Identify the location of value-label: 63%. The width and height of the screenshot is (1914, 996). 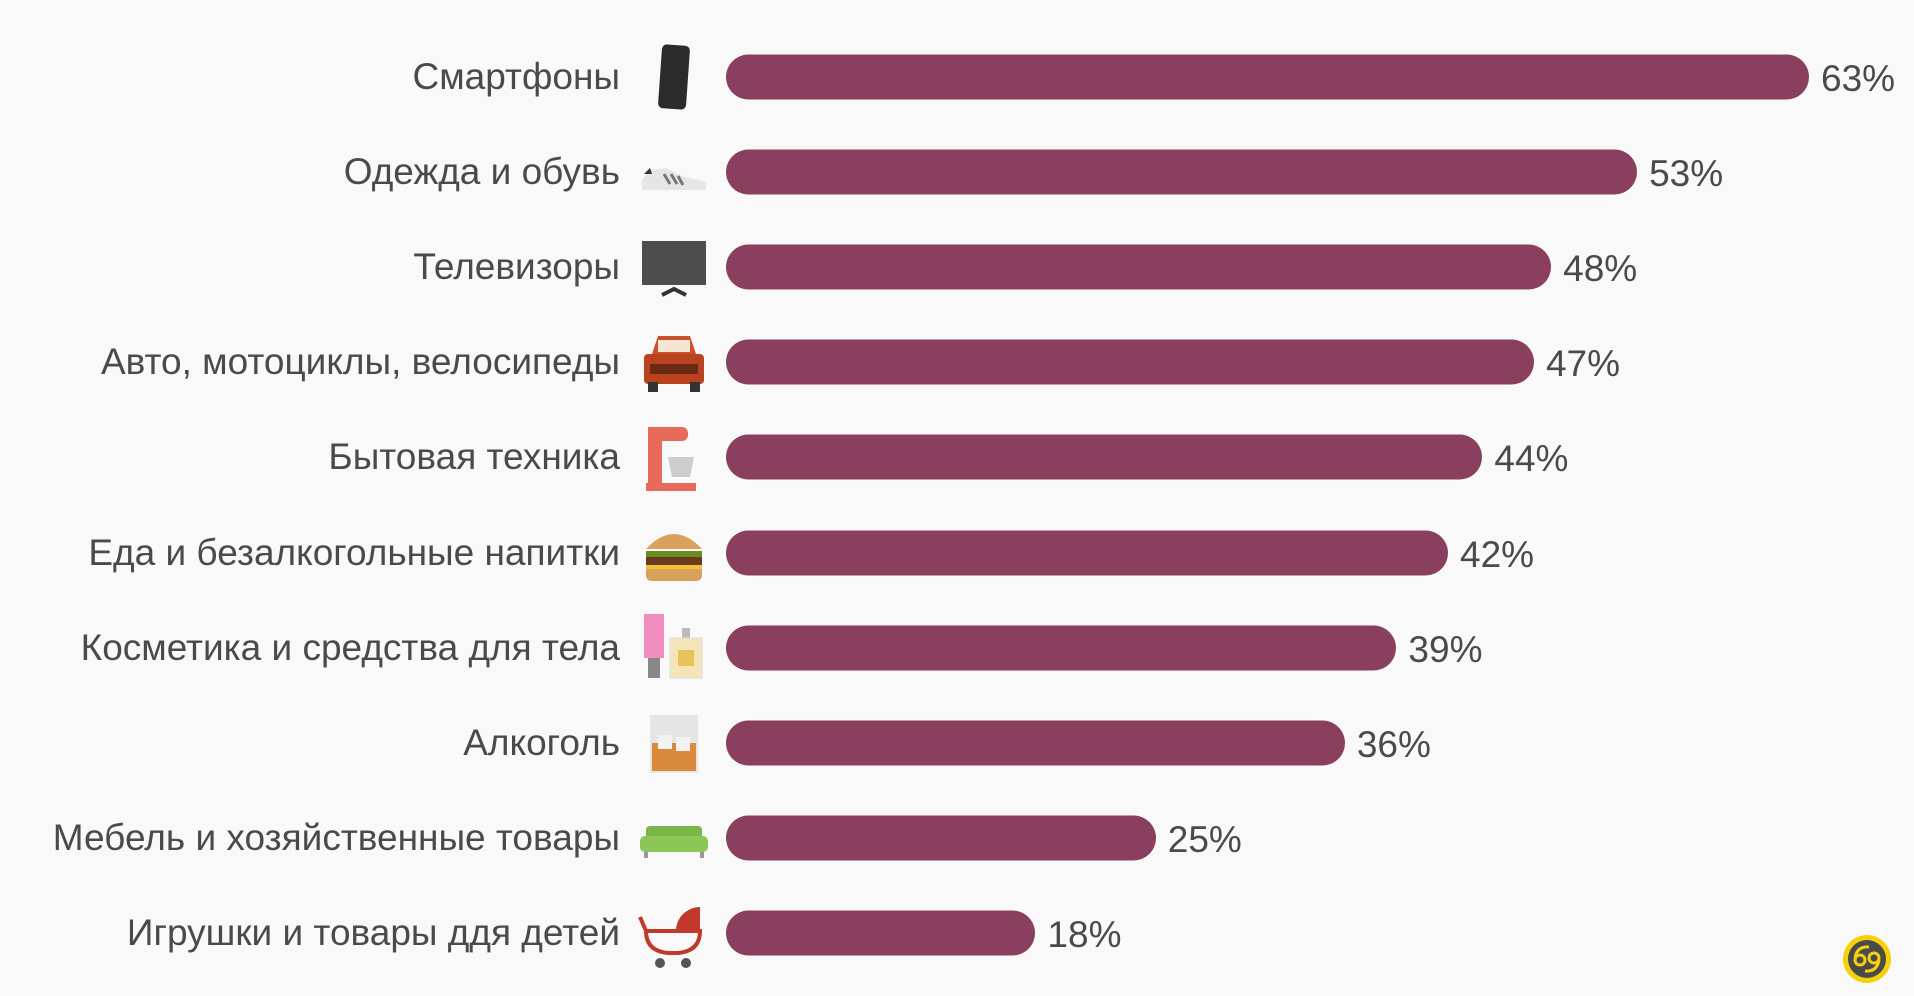
(1858, 79).